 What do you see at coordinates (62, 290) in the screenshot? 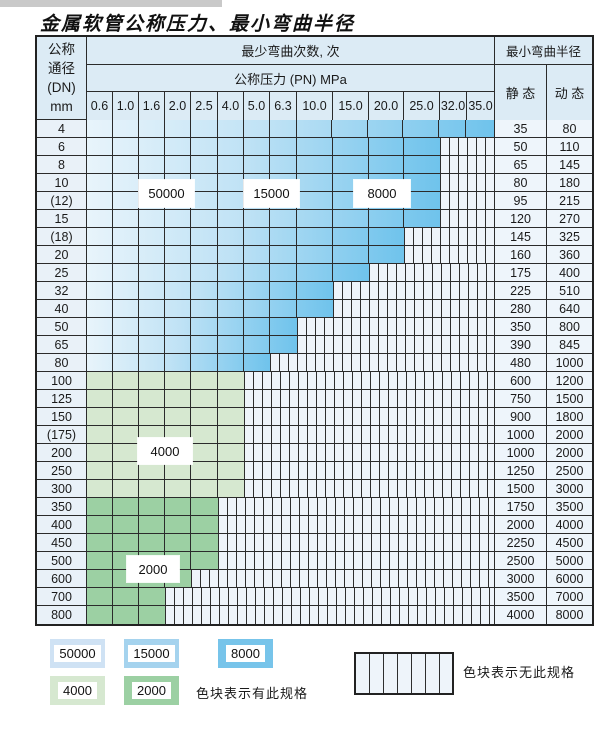
I see `dn-cell: 32` at bounding box center [62, 290].